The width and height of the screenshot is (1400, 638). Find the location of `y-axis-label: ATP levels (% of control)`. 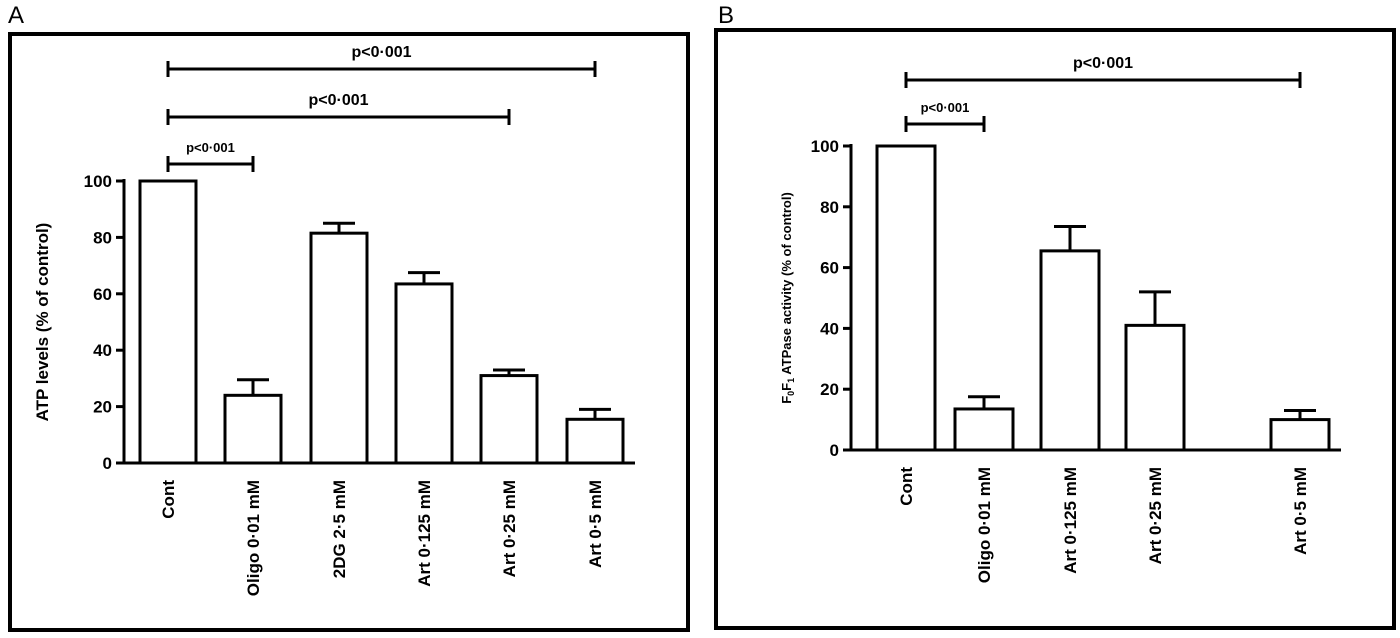

y-axis-label: ATP levels (% of control) is located at coordinates (42, 322).